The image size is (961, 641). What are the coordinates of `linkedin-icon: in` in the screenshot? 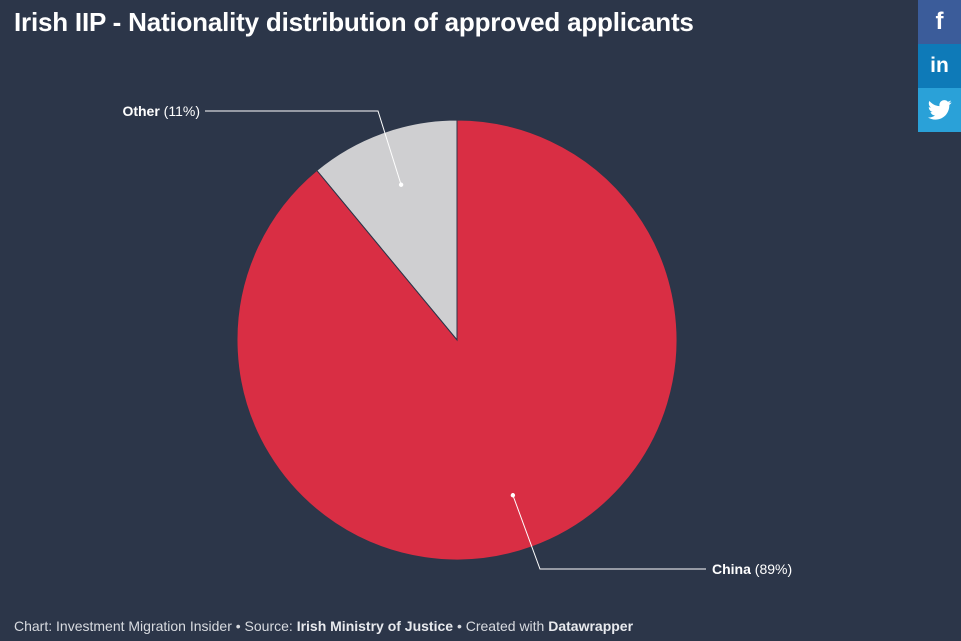 It's located at (939, 65).